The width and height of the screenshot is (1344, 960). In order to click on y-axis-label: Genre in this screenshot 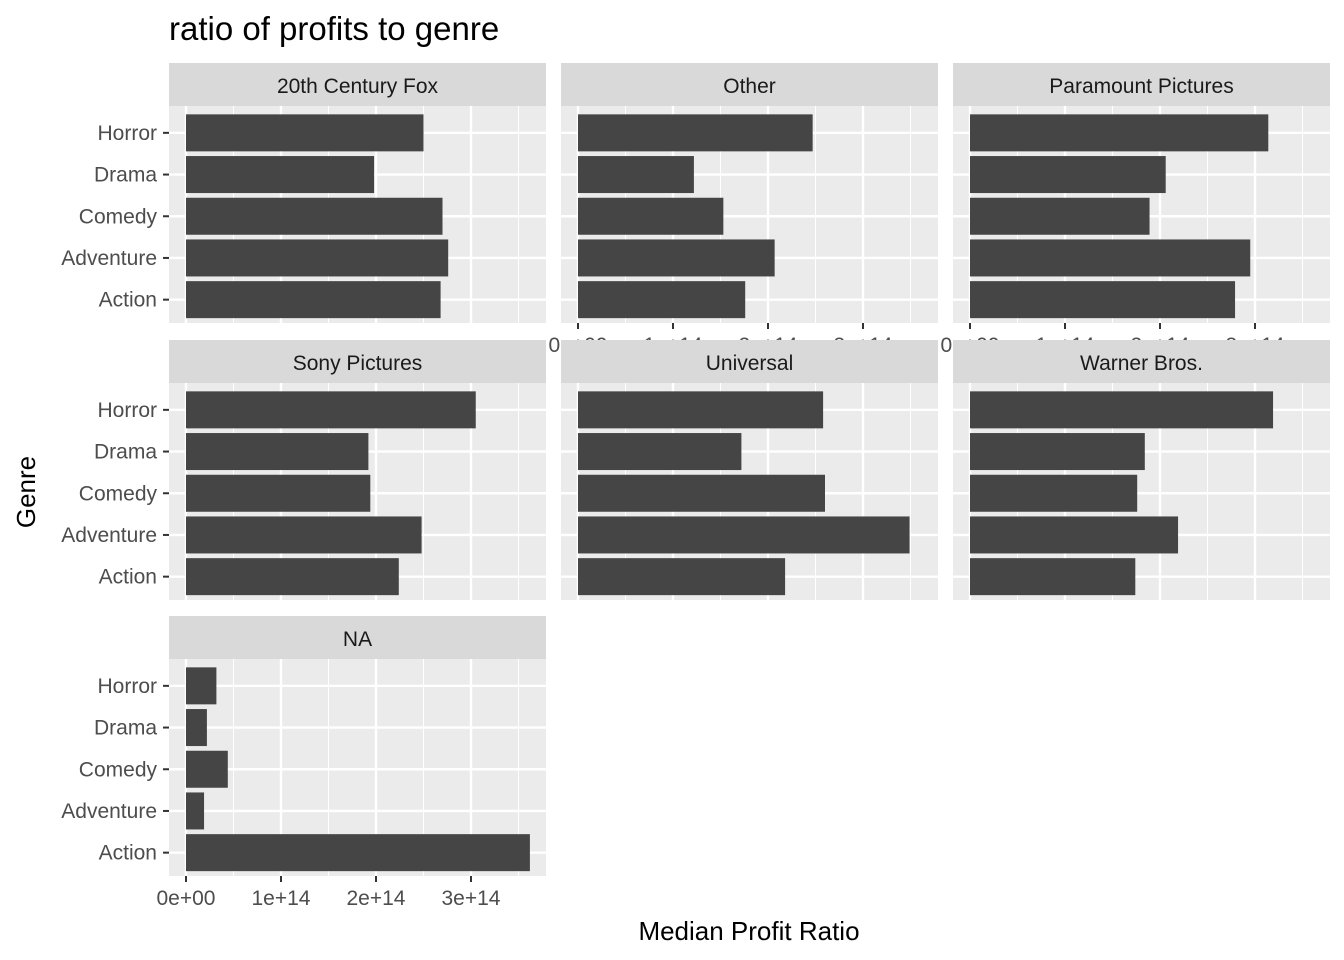, I will do `click(26, 492)`.